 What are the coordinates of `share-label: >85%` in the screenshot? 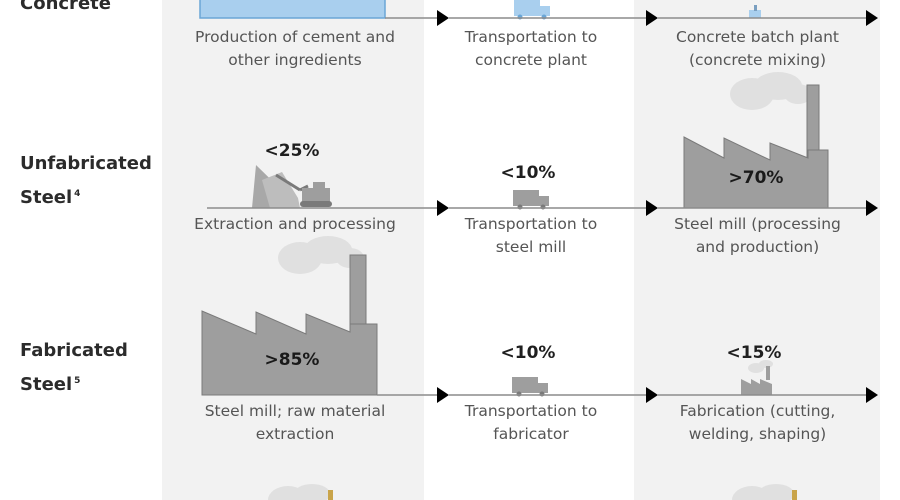 It's located at (292, 360).